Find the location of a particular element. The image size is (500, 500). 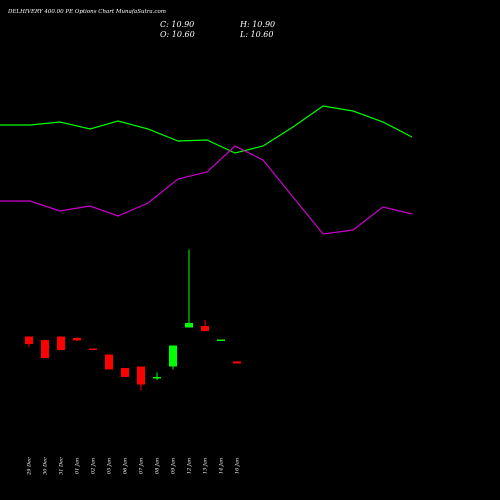

x-tick-label: 06 Jan is located at coordinates (126, 466).